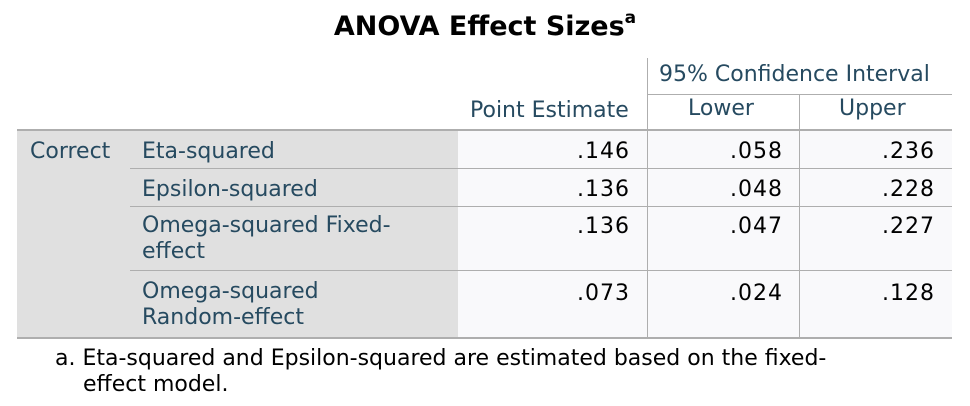 Image resolution: width=970 pixels, height=406 pixels. Describe the element at coordinates (794, 74) in the screenshot. I see `header-ci-group: 95% Confidence Interval` at that location.